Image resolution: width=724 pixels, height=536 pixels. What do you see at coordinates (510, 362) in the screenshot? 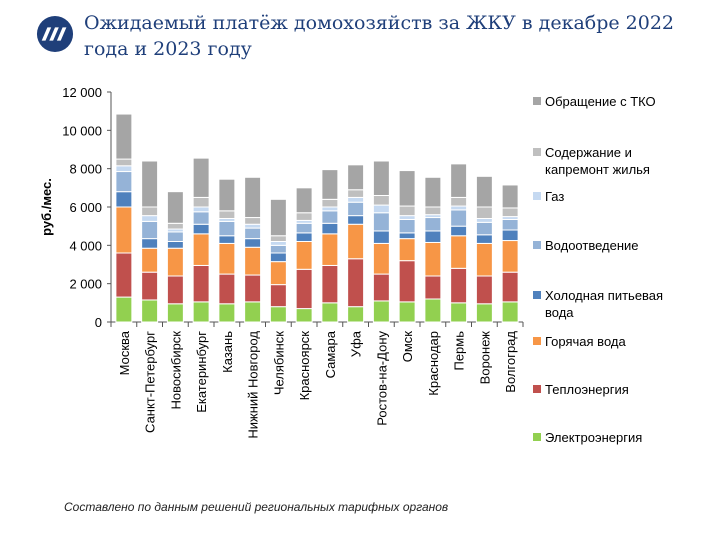
I see `x-tick-label: Волгоград` at bounding box center [510, 362].